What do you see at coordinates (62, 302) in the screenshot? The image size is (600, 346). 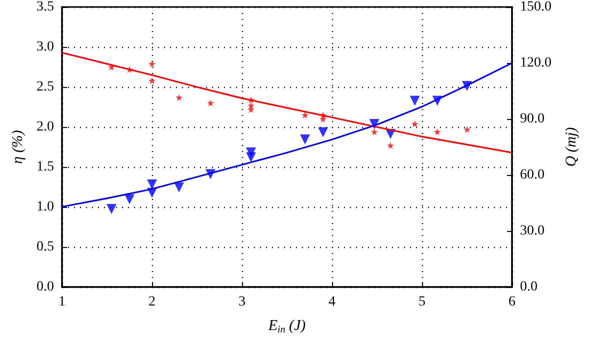 I see `x-tick-label: 1` at bounding box center [62, 302].